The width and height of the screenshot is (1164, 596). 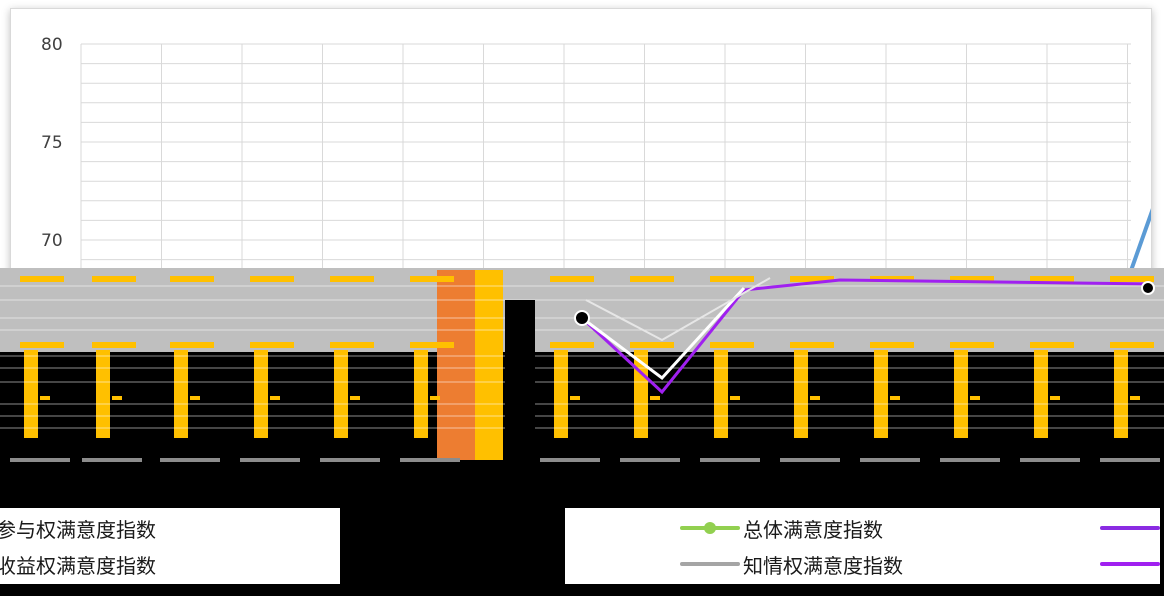 What do you see at coordinates (489, 365) in the screenshot?
I see `glitch-yellow-block` at bounding box center [489, 365].